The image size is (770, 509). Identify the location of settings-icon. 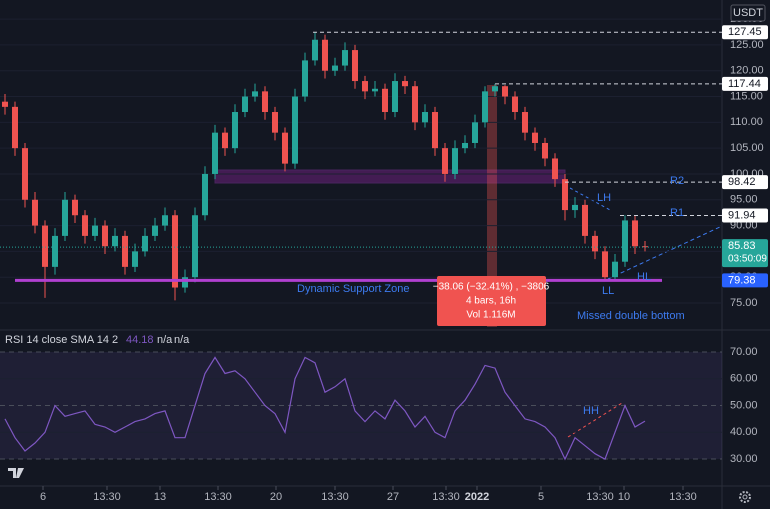
(745, 497).